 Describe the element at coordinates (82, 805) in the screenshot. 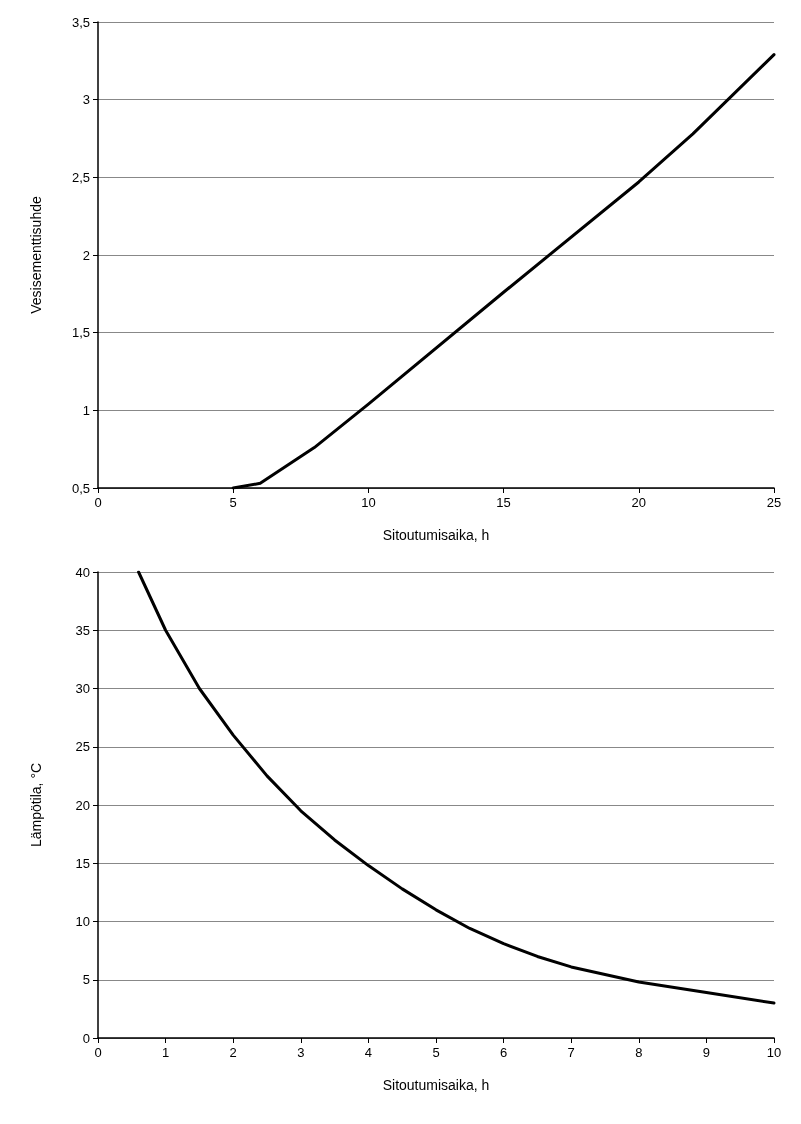

I see `y-tick-label: 20` at that location.